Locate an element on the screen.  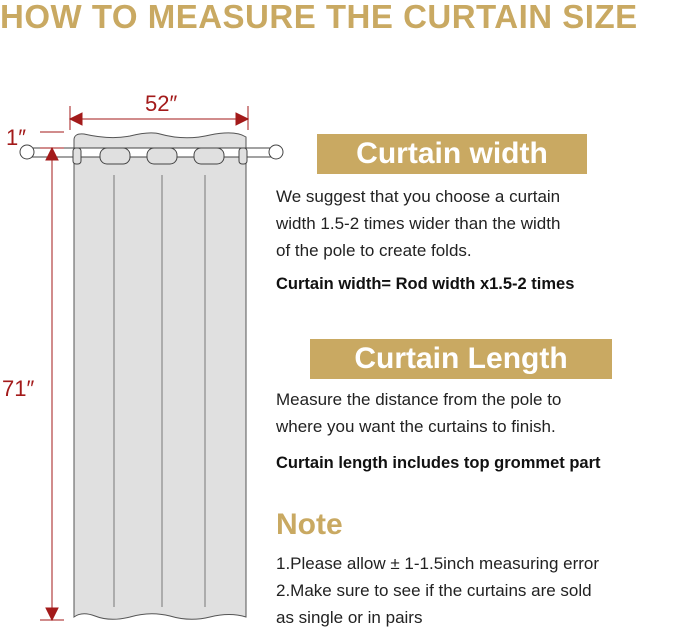
length-dimension-label: 71″ is located at coordinates (18, 388).